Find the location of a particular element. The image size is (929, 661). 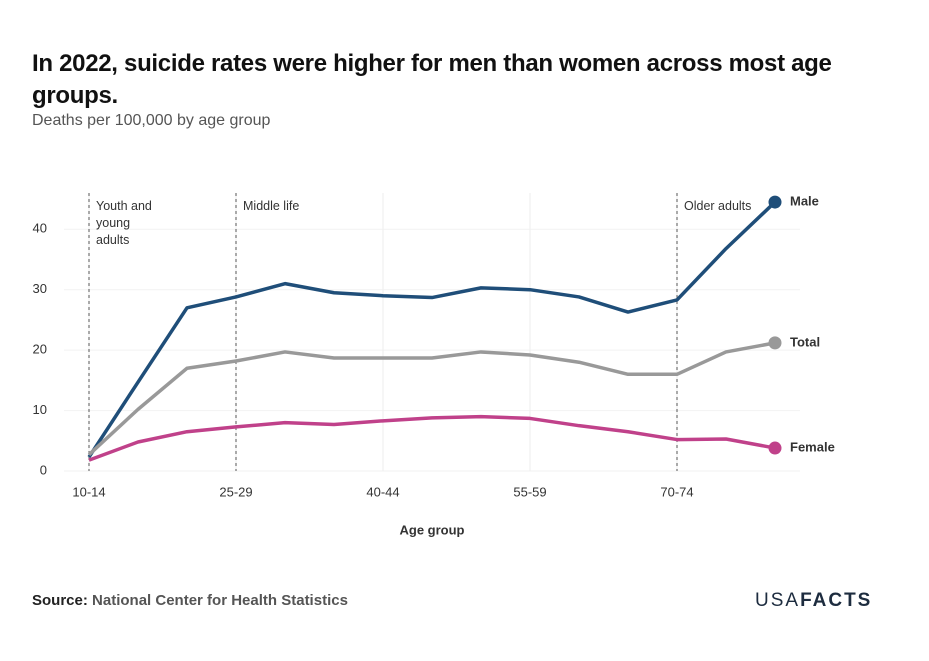

logo-part: FACTS is located at coordinates (836, 600).